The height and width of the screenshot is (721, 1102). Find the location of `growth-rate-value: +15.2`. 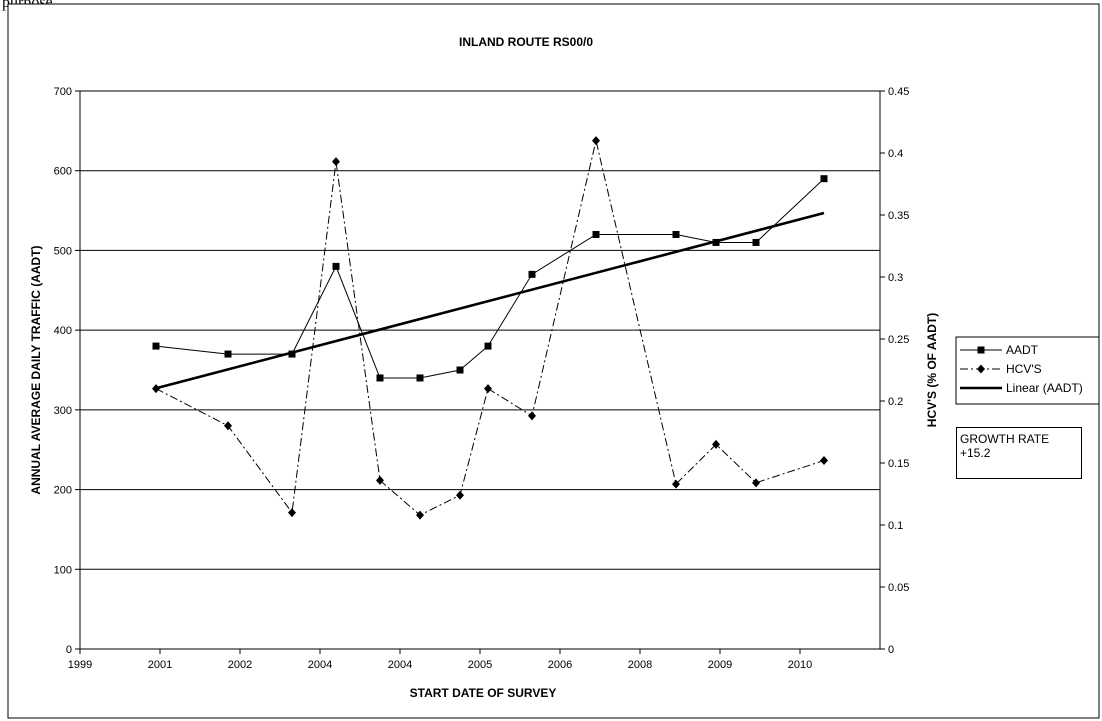

growth-rate-value: +15.2 is located at coordinates (975, 453).